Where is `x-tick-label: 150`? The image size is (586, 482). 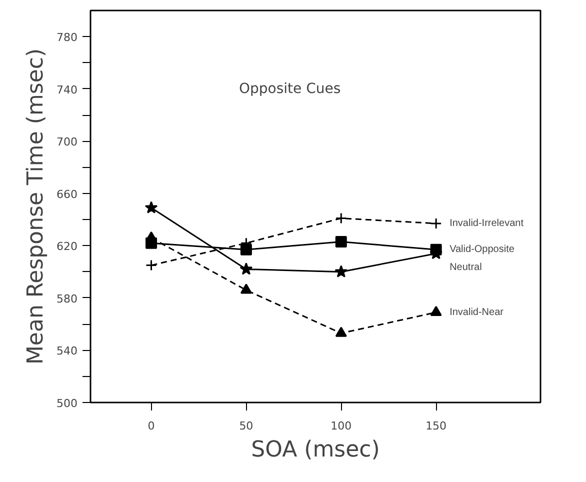
x-tick-label: 150 is located at coordinates (436, 426).